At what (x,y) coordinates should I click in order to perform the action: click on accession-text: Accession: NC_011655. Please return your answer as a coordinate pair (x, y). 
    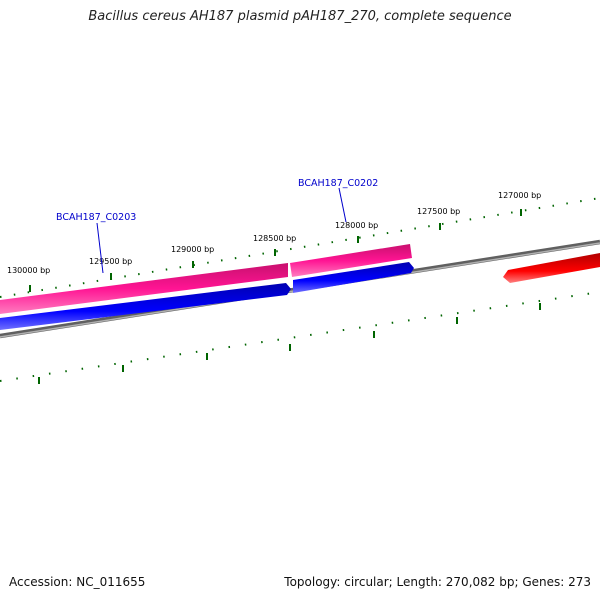
    Looking at the image, I should click on (77, 582).